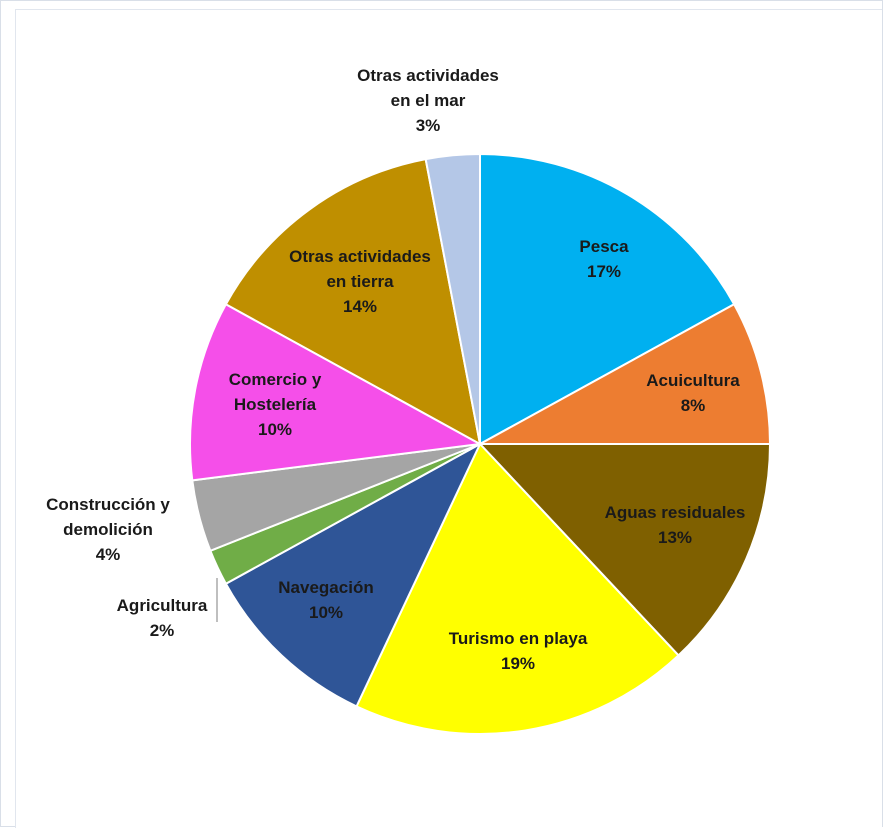  What do you see at coordinates (162, 618) in the screenshot?
I see `data-label-agricultura: Agricultura 2%` at bounding box center [162, 618].